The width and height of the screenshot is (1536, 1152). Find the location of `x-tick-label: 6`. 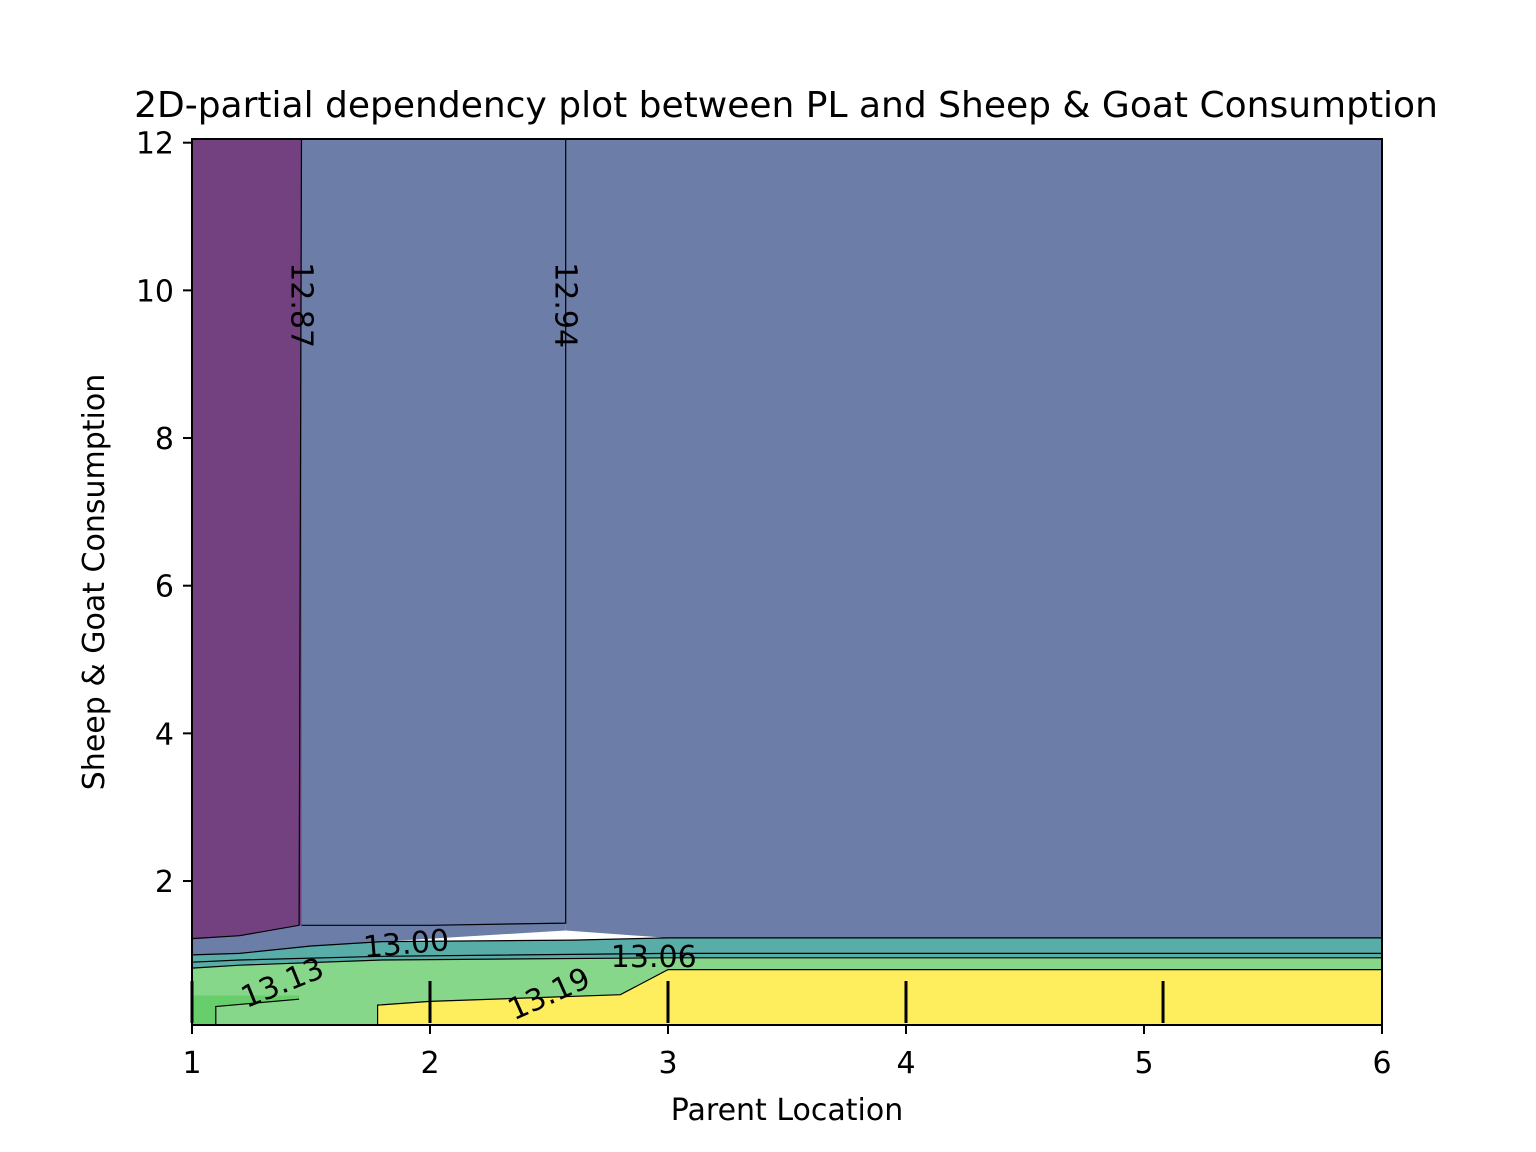

x-tick-label: 6 is located at coordinates (1381, 1063).